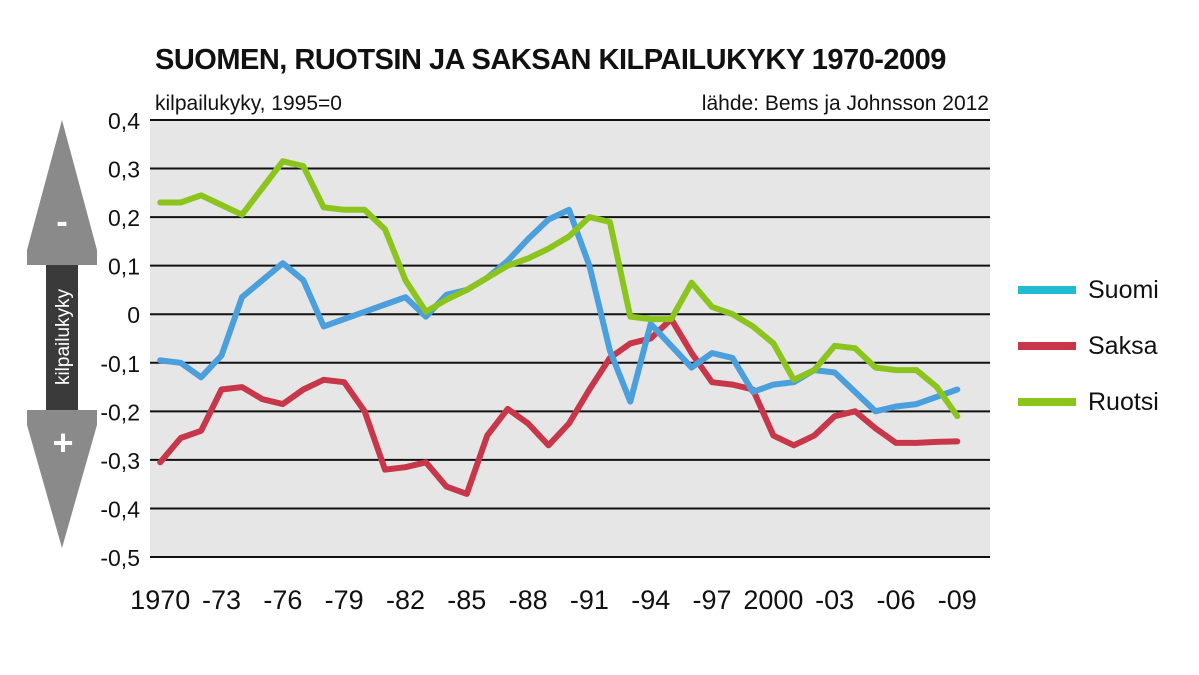  I want to click on legend-label-suomi: Suomi, so click(1123, 289).